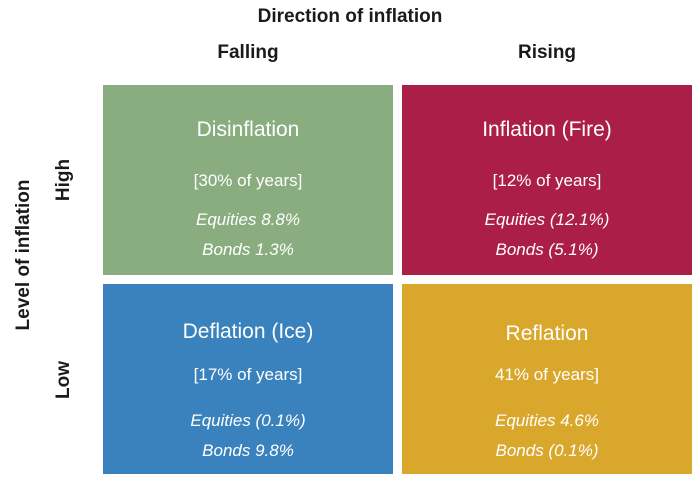  I want to click on quadrant-share: [30% of years], so click(248, 180).